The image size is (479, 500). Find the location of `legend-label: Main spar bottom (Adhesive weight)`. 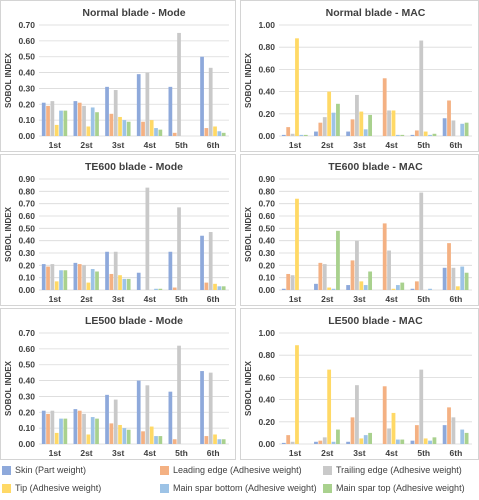

legend-label: Main spar bottom (Adhesive weight) is located at coordinates (245, 488).